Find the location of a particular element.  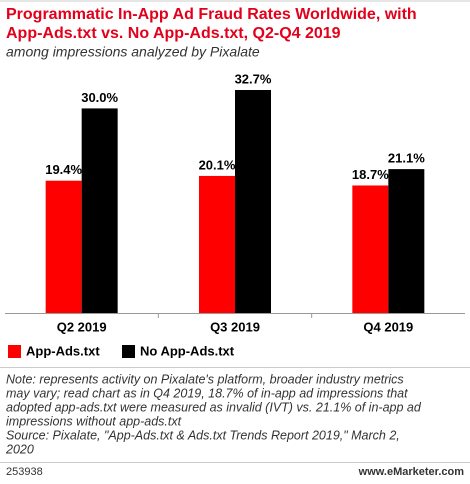

brand: www.eMarketer.com is located at coordinates (411, 472).